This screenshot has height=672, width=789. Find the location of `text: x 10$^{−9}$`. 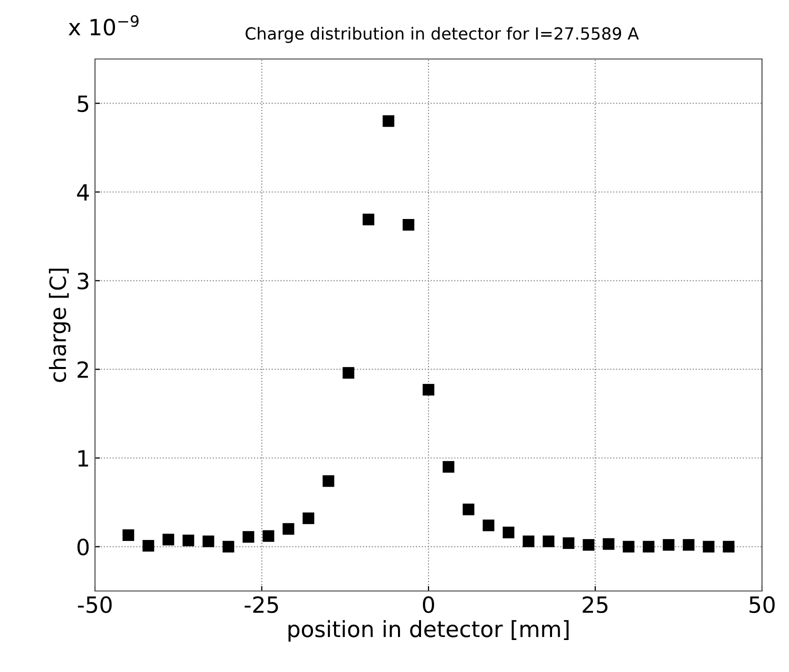

text: x 10$^{−9}$ is located at coordinates (103, 25).